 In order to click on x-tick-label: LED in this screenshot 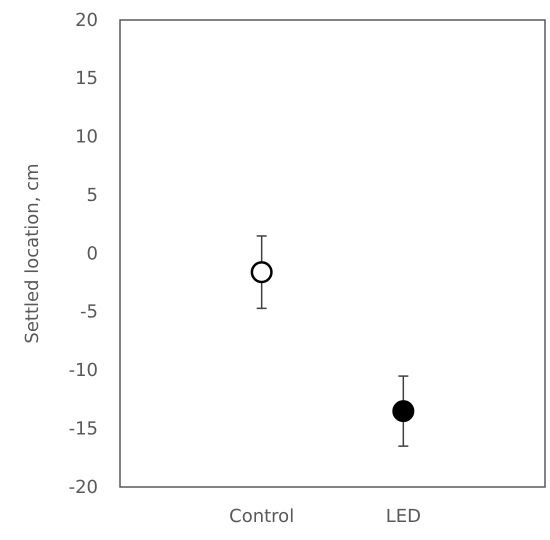, I will do `click(403, 516)`.